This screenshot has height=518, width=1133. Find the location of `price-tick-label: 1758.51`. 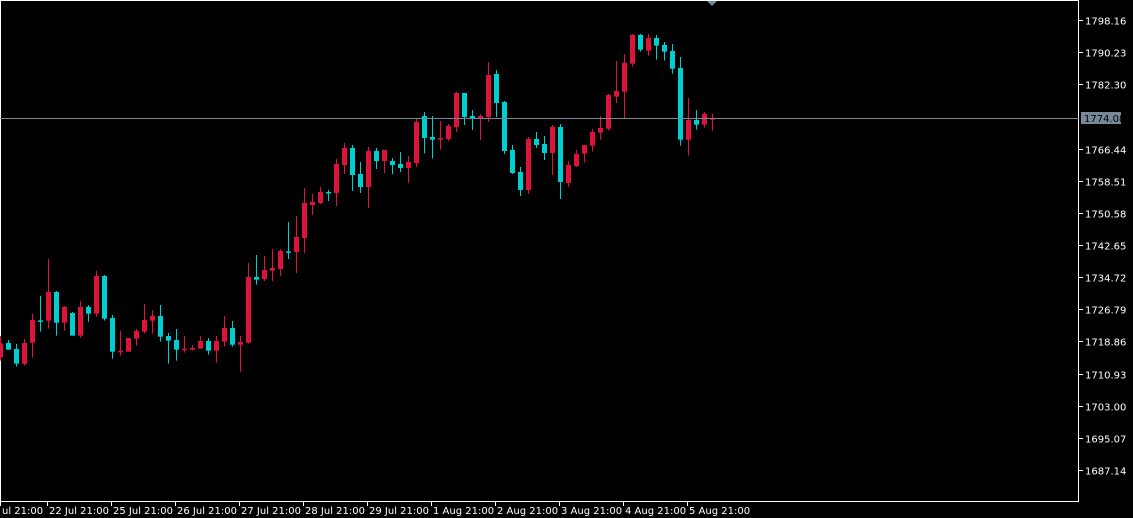

price-tick-label: 1758.51 is located at coordinates (1105, 183).